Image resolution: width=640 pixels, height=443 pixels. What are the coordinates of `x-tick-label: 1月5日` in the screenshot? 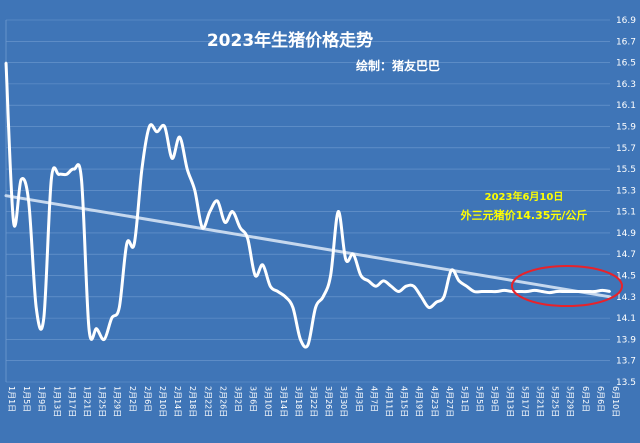 It's located at (26, 399).